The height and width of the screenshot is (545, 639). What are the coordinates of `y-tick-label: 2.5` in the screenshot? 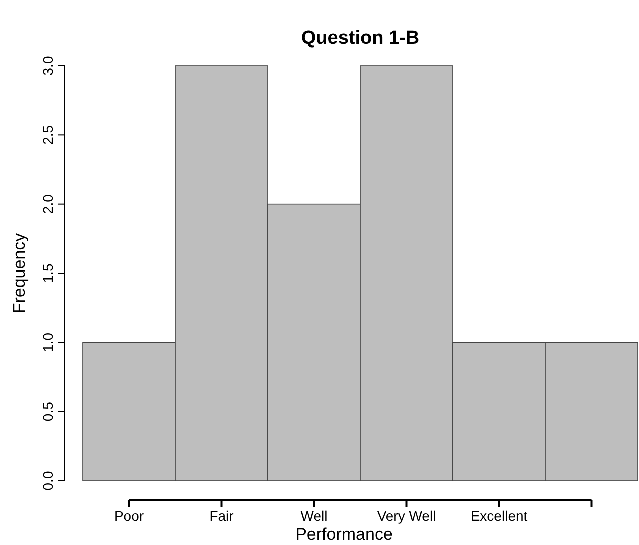 It's located at (48, 135).